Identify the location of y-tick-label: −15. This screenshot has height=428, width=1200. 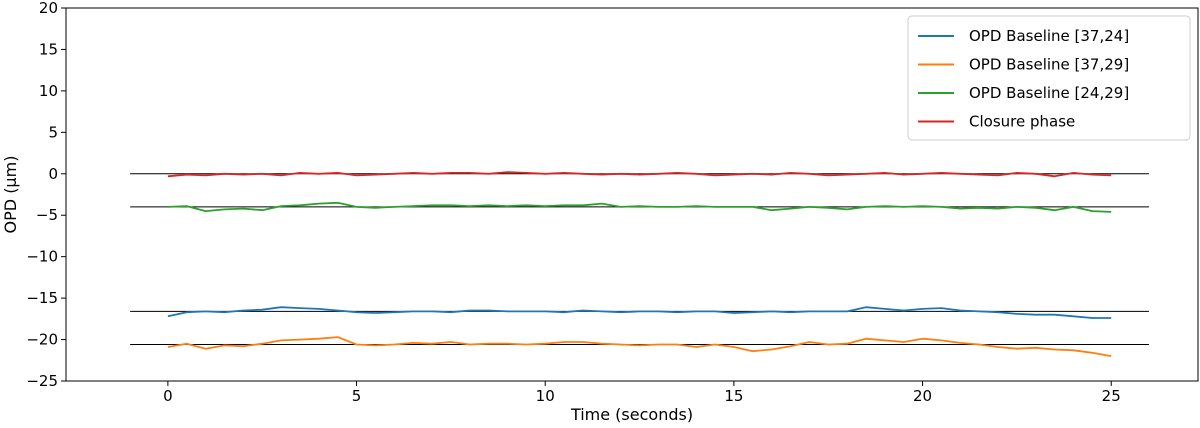
(42, 298).